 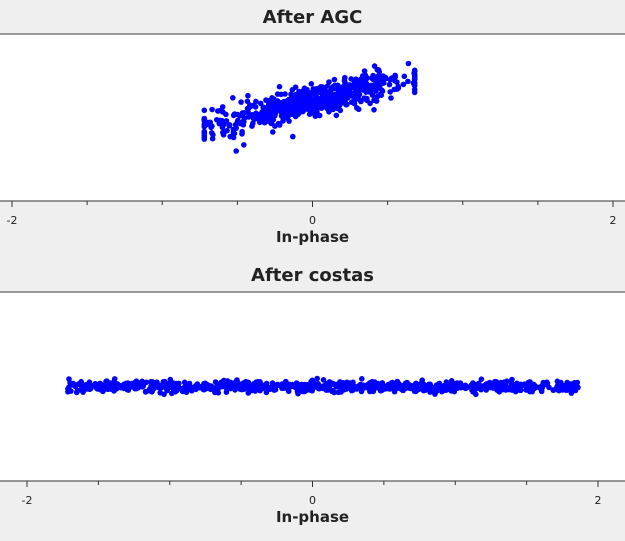 I want to click on x-tick-label: -2, so click(x=27, y=500).